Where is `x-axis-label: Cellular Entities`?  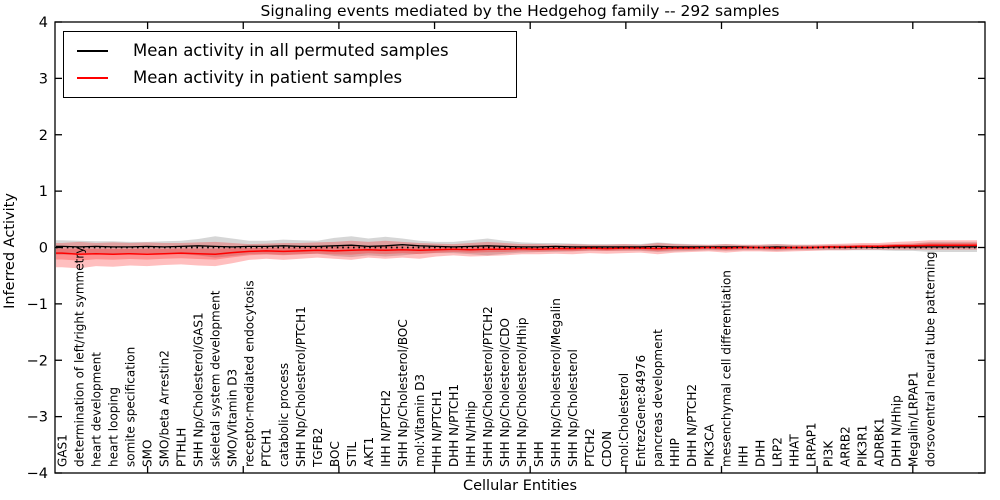 x-axis-label: Cellular Entities is located at coordinates (520, 486).